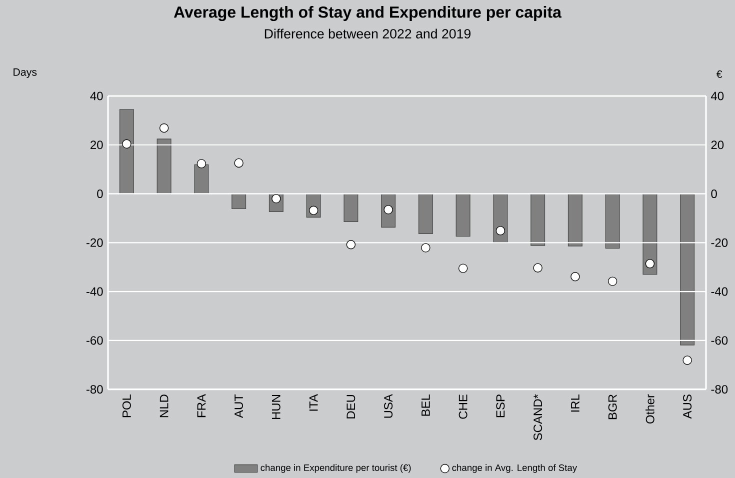  Describe the element at coordinates (96, 145) in the screenshot. I see `y-tick-label: 20` at that location.